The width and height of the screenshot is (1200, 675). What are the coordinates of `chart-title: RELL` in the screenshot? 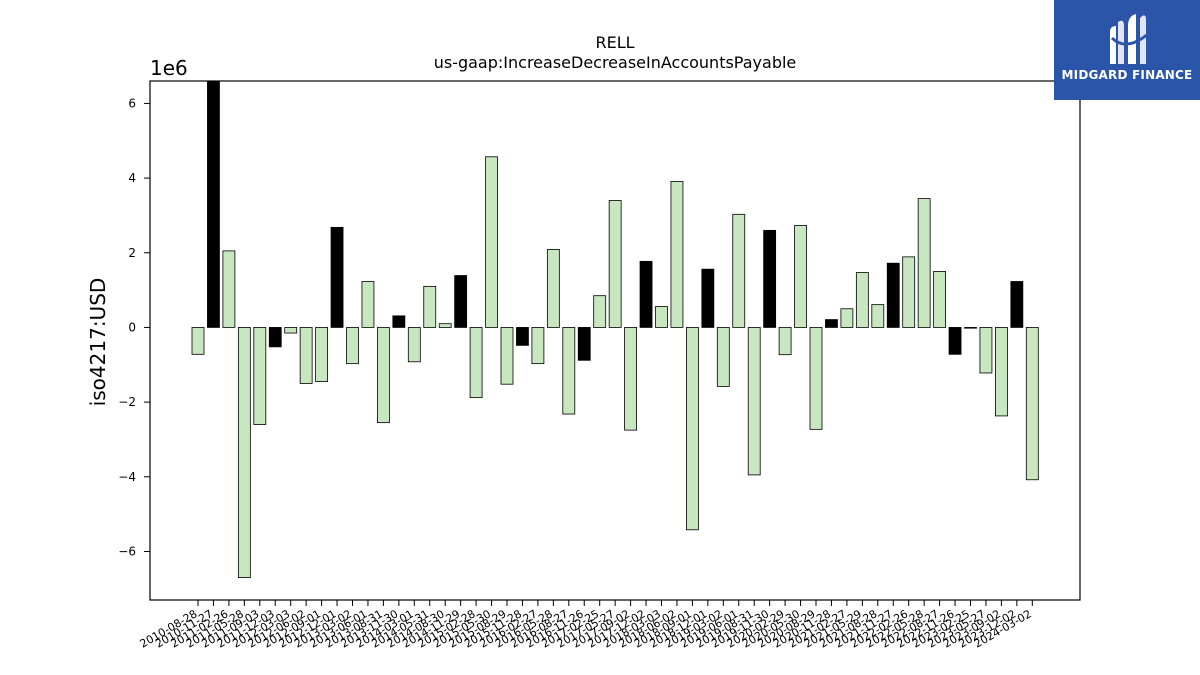 It's located at (614, 42).